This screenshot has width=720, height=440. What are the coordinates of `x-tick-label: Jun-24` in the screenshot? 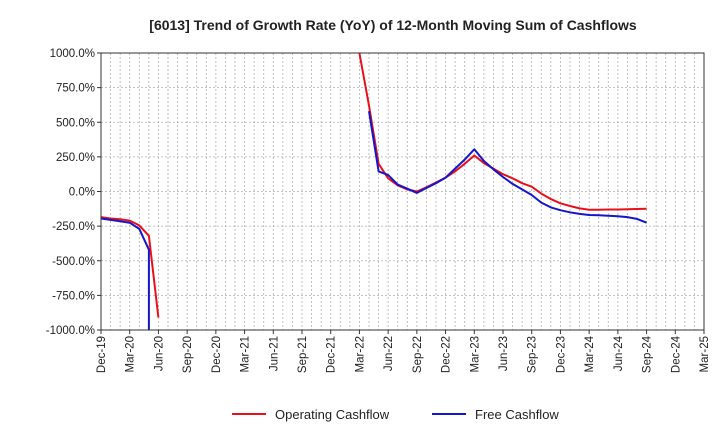 It's located at (619, 353).